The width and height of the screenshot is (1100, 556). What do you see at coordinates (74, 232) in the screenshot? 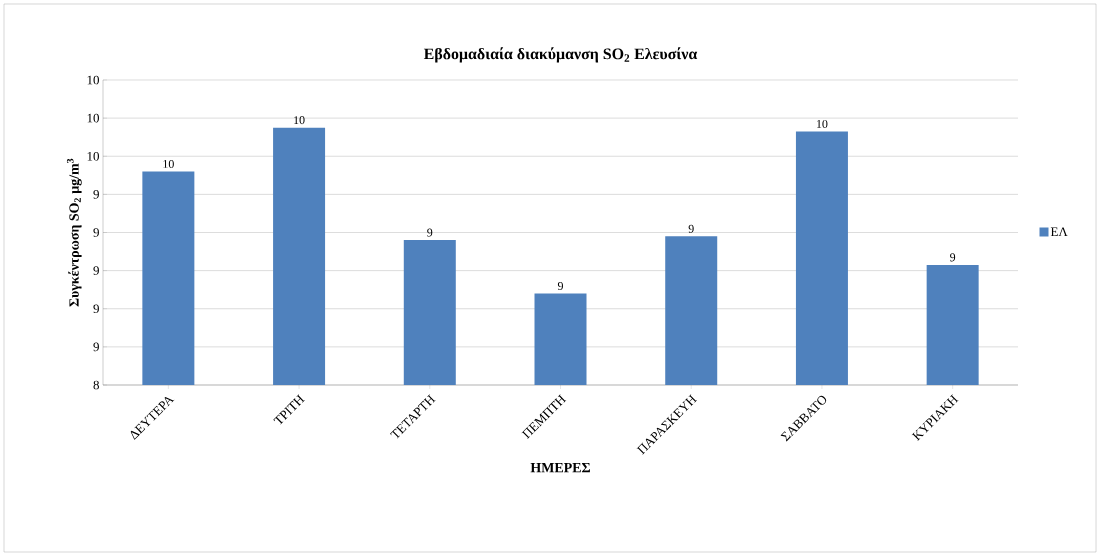
I see `y-axis-title: Συγκέντρωση SO$_{2}$ μg/m$^{3}$` at bounding box center [74, 232].